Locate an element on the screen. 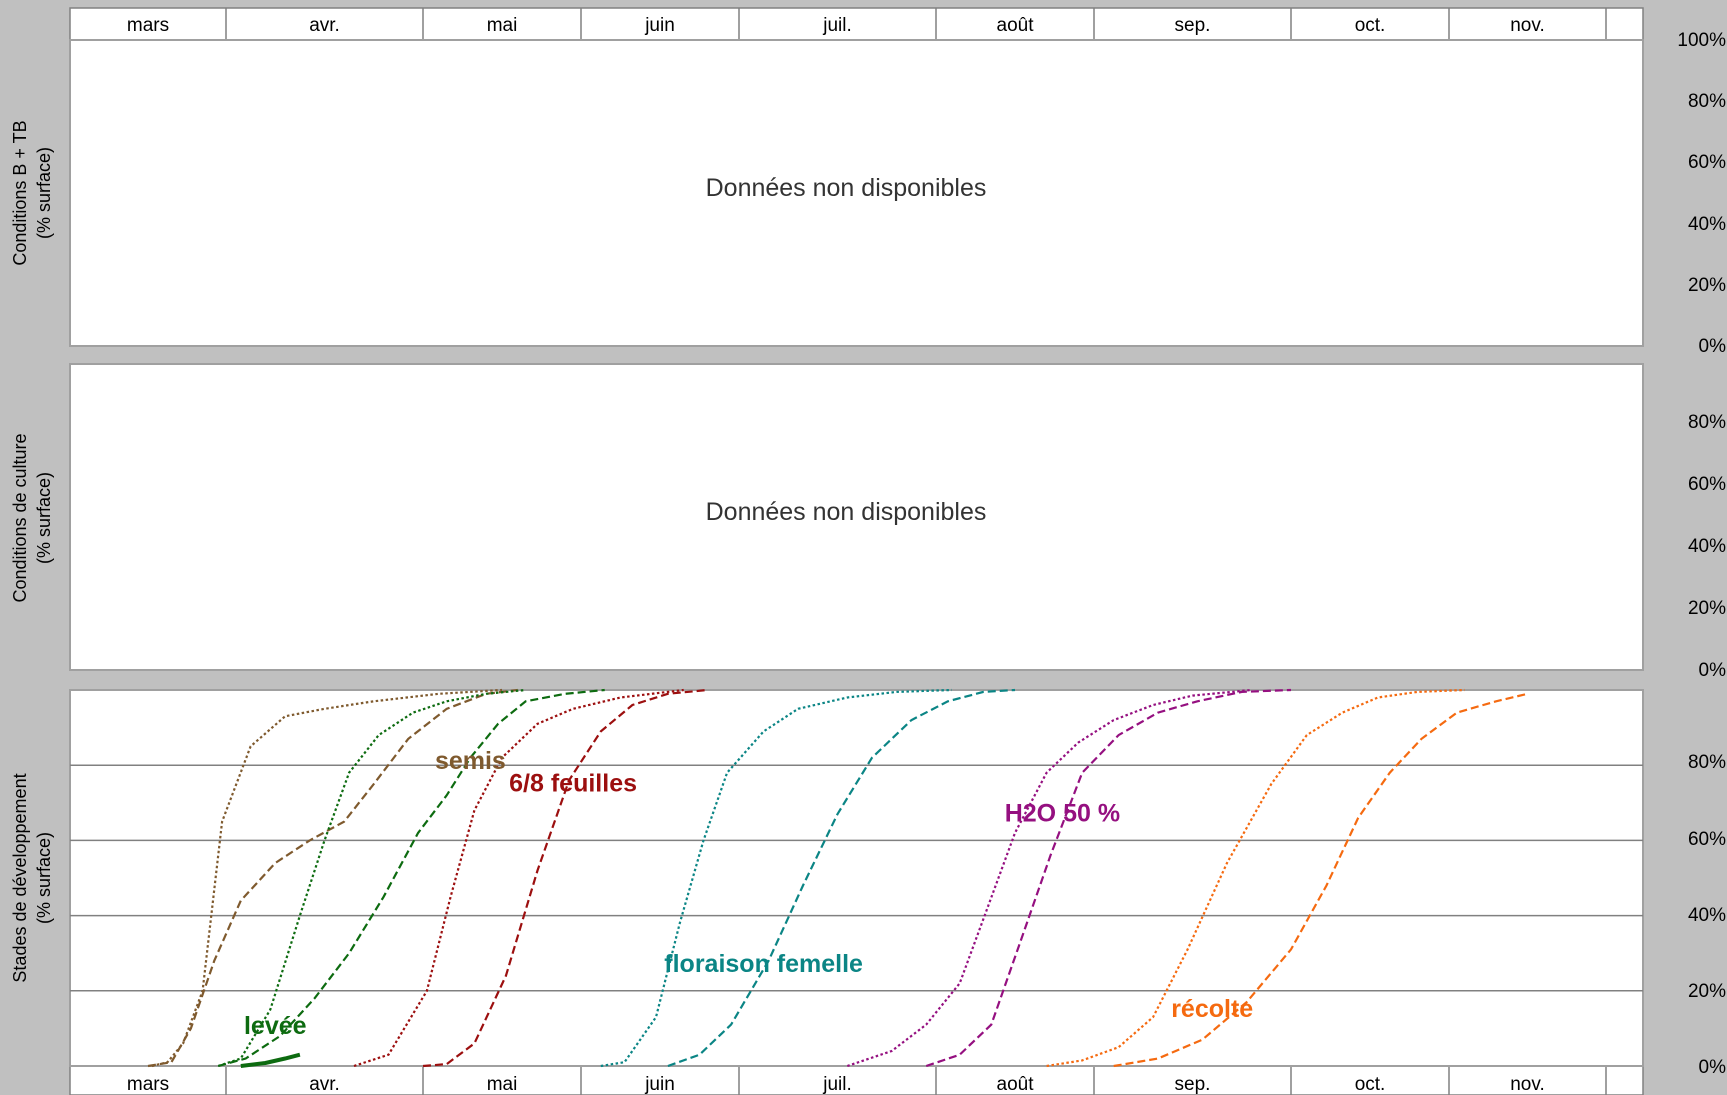 This screenshot has width=1727, height=1095. y-axis-label-line1: Stades de développement is located at coordinates (20, 877).